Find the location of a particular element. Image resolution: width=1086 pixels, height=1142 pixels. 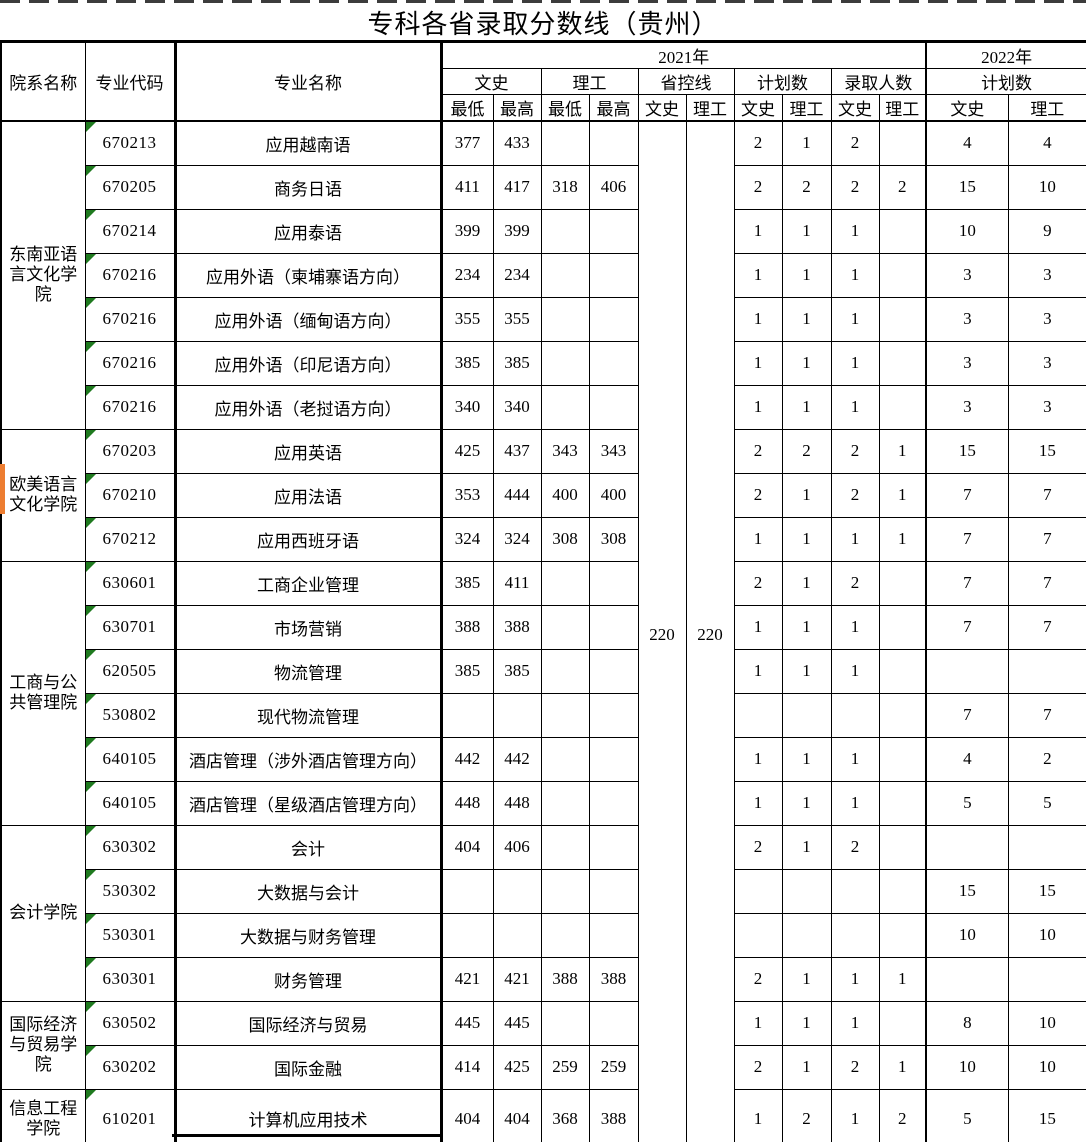

header-row-years: 院系名称 专业代码 专业名称 2021年 2022年 is located at coordinates (543, 81).